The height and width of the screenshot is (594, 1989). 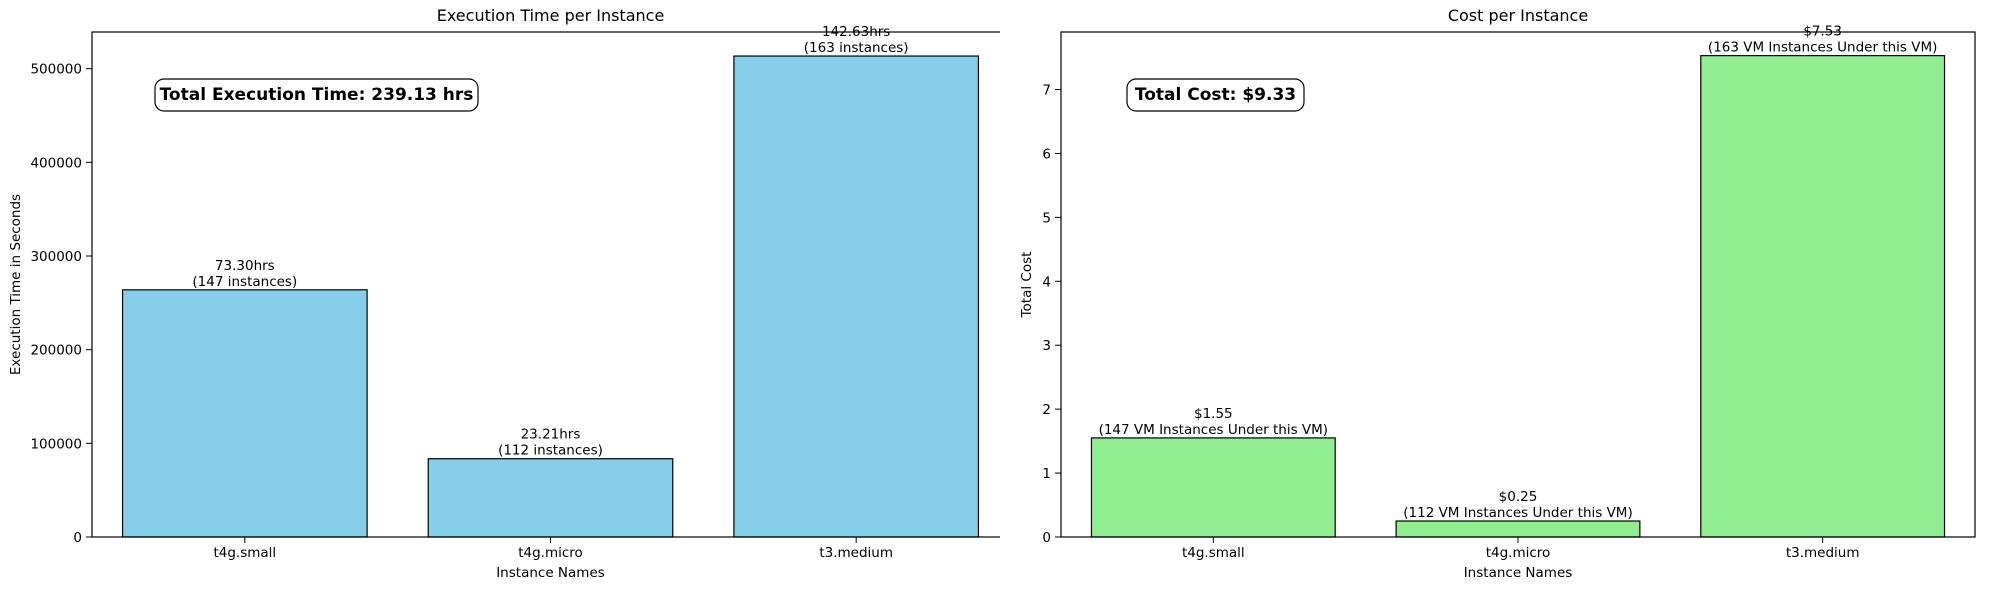 What do you see at coordinates (1046, 91) in the screenshot?
I see `y-tick-label: 7` at bounding box center [1046, 91].